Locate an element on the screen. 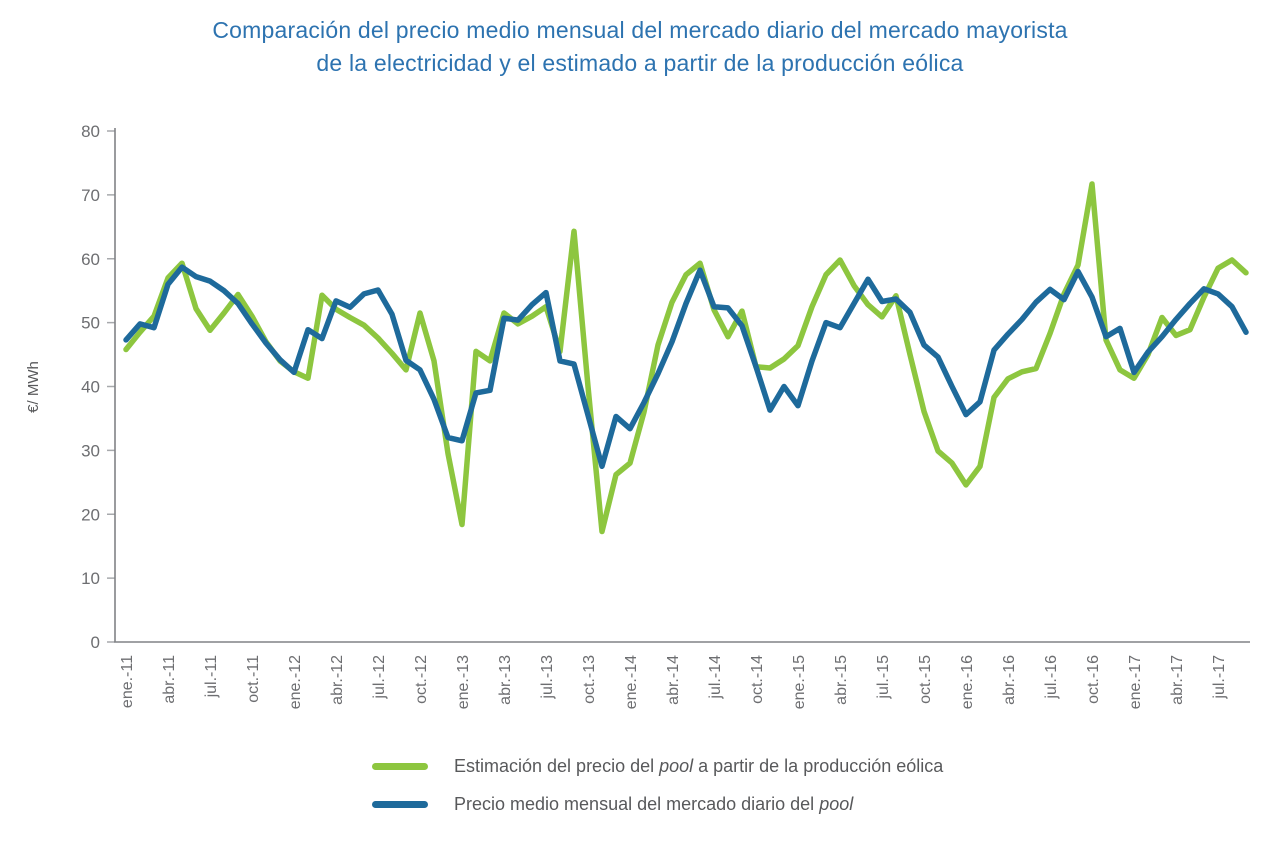 The width and height of the screenshot is (1280, 846). svg-text: jul.-15 is located at coordinates (883, 677).